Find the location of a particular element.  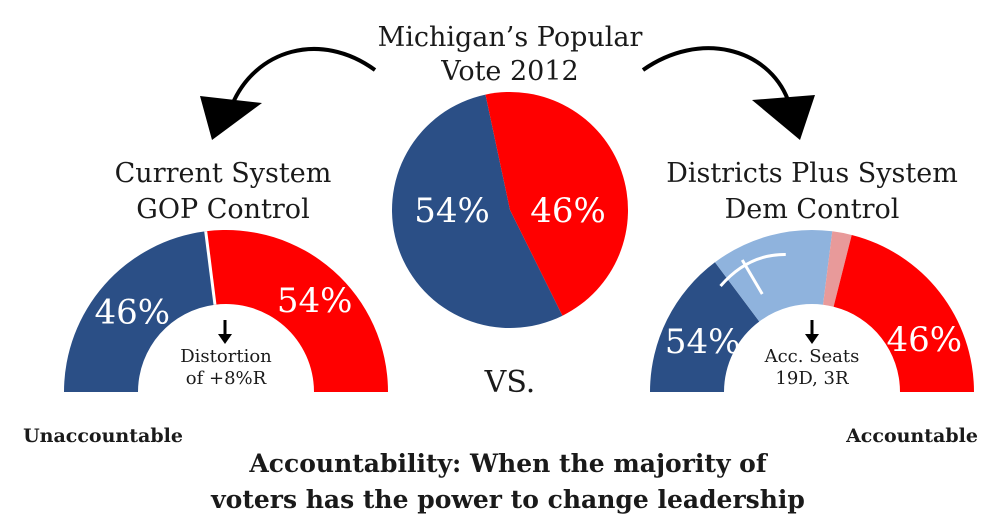

gauge-arc-gop-accountability is located at coordinates (837, 269).